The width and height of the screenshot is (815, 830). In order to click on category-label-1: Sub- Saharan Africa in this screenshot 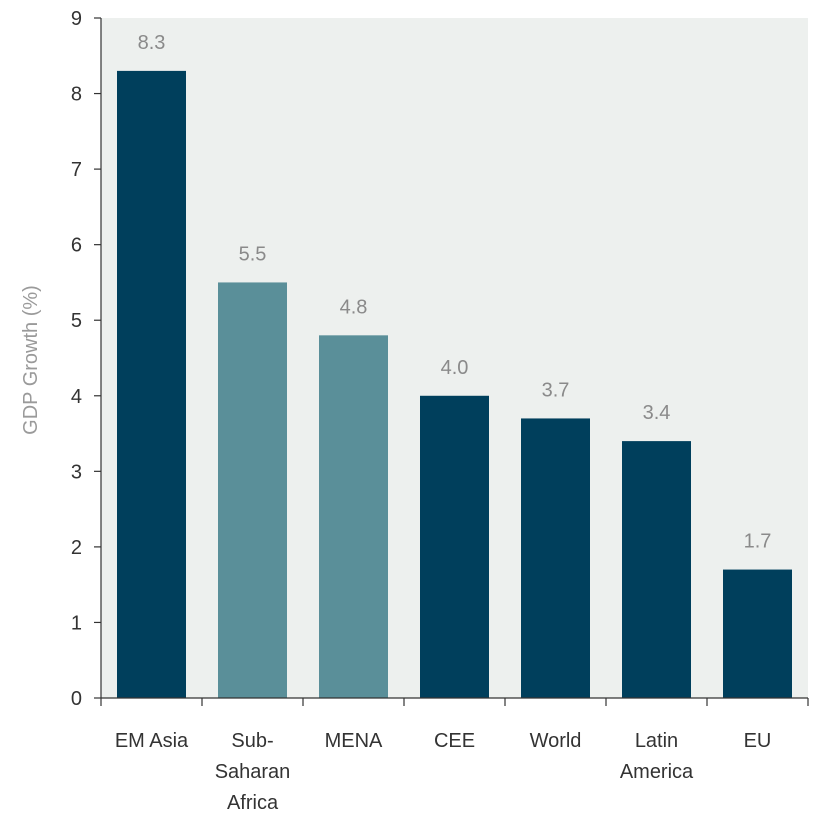, I will do `click(253, 772)`.